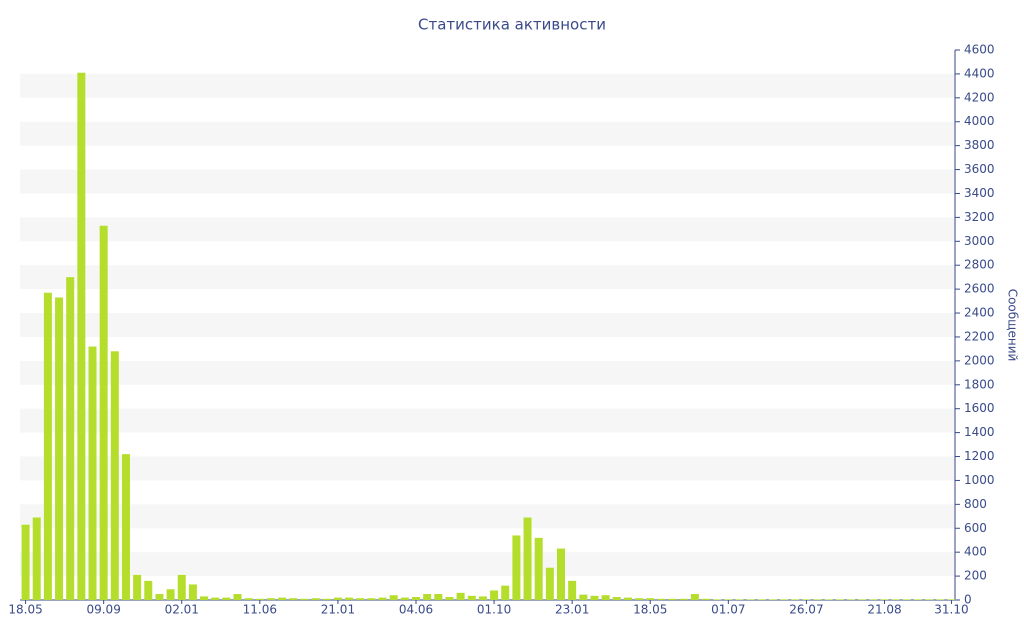 The height and width of the screenshot is (644, 1024). I want to click on y-tick-label: 800, so click(975, 504).